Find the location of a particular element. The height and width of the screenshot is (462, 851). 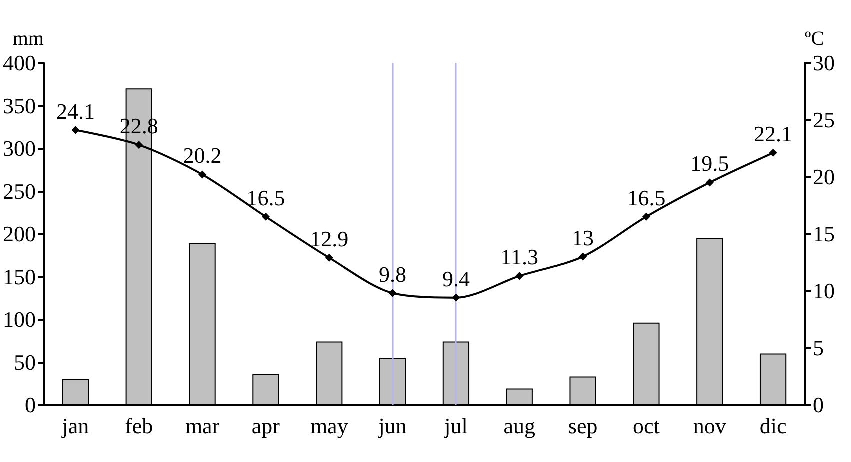

x-tick-label: apr is located at coordinates (266, 426).